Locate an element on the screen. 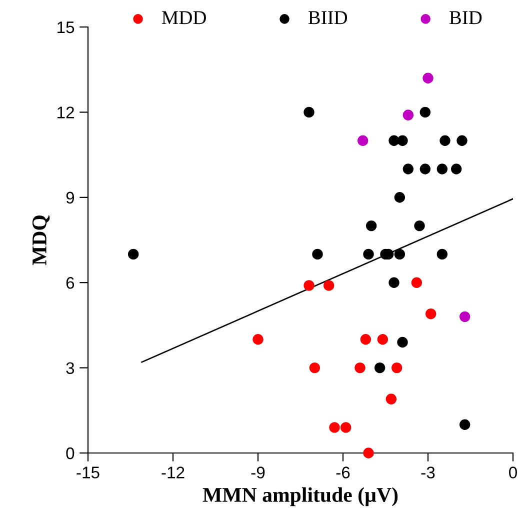  legend-label: BIID is located at coordinates (328, 17).